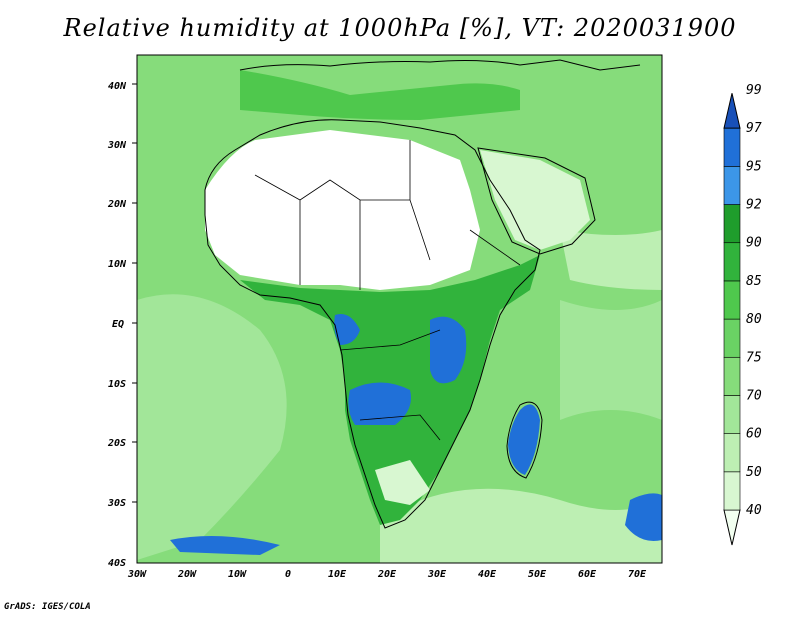 The width and height of the screenshot is (800, 618). Describe the element at coordinates (237, 574) in the screenshot. I see `lon-label-10w: 10W` at that location.